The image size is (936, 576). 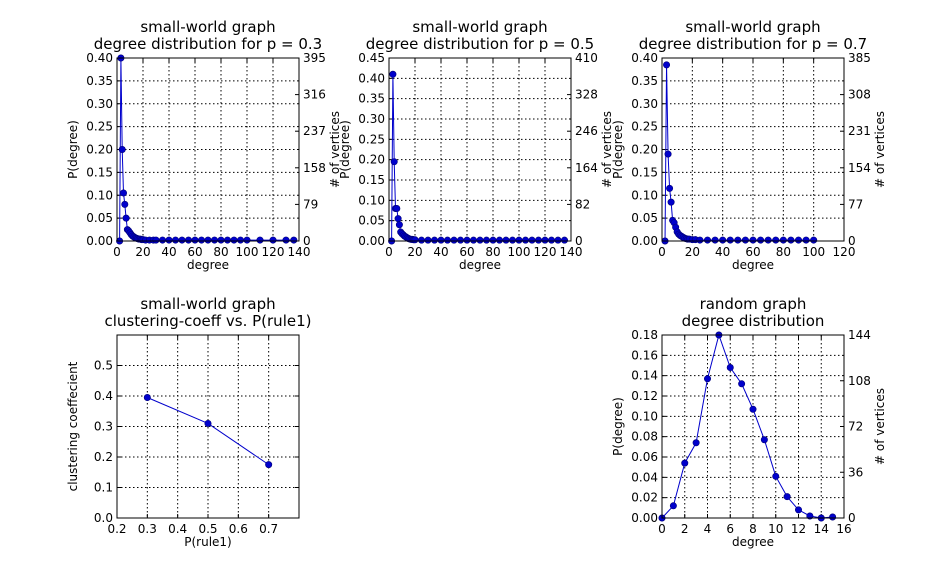 What do you see at coordinates (371, 180) in the screenshot?
I see `y-tick-label: 0.15` at bounding box center [371, 180].